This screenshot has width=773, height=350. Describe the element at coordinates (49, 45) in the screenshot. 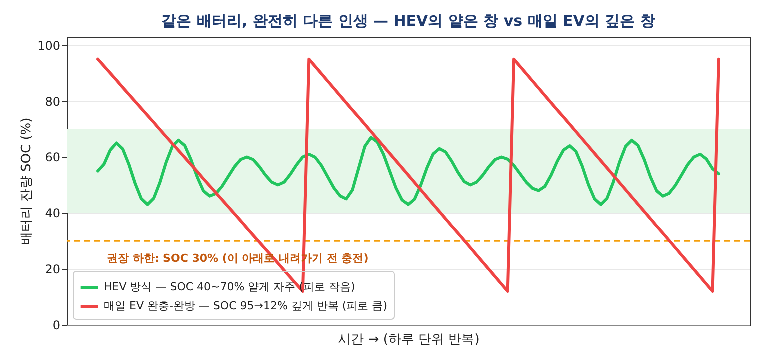

I see `y-tick-label: 100` at that location.